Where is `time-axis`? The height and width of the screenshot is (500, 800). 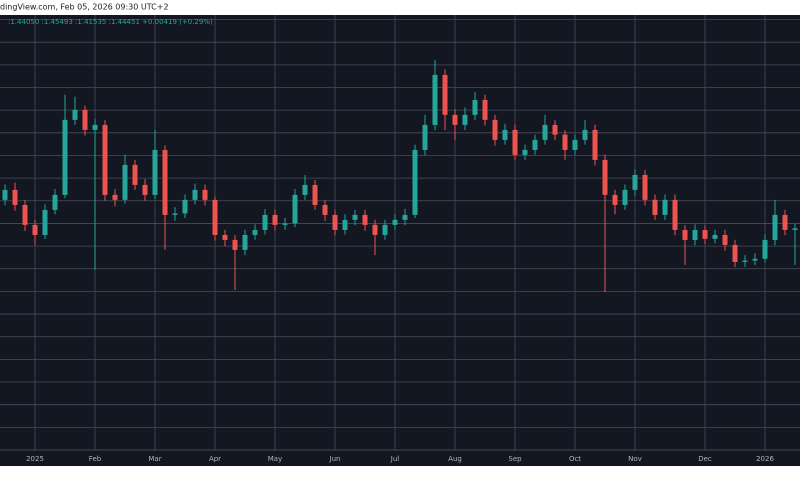
time-axis is located at coordinates (400, 458).